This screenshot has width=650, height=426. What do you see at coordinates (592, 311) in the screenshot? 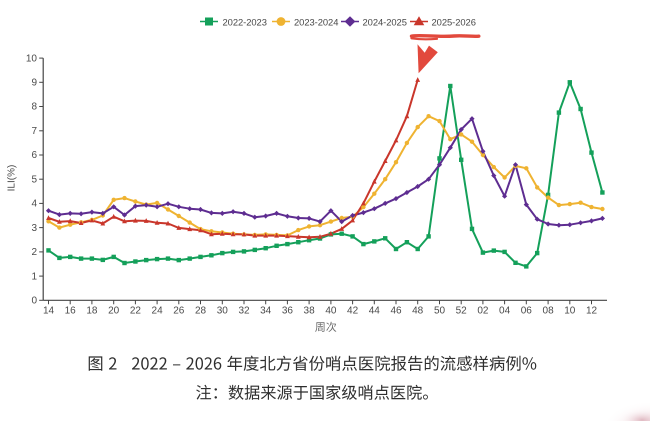
I see `svg-text: 12` at bounding box center [592, 311].